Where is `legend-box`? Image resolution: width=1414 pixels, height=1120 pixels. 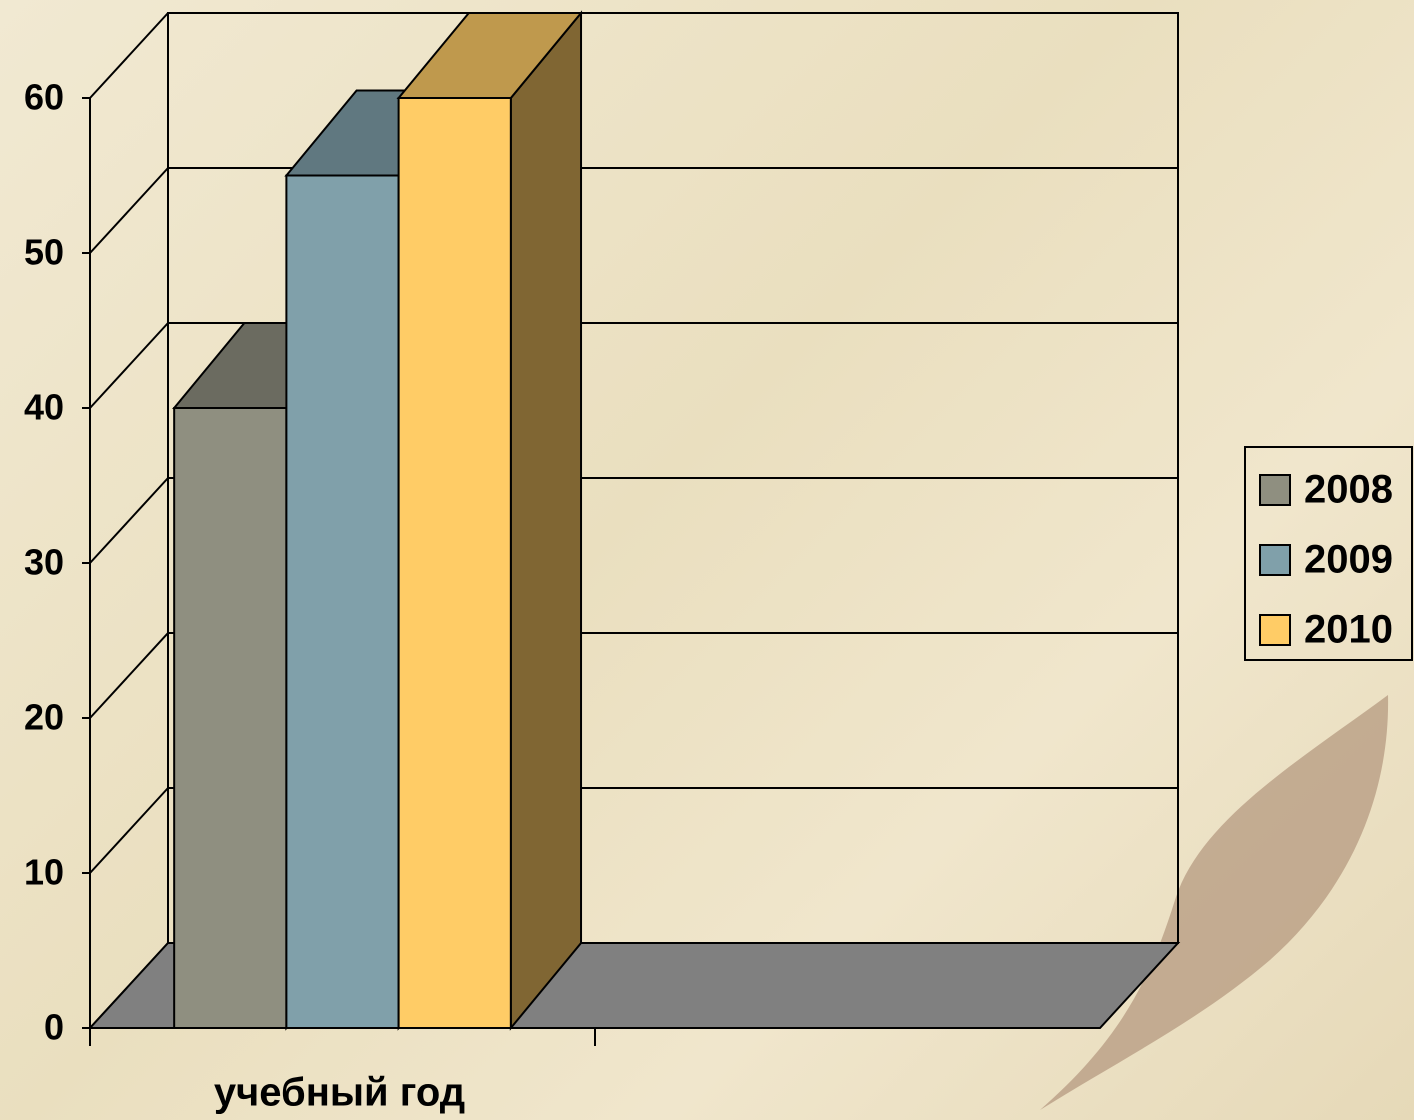
legend-box is located at coordinates (1328, 553).